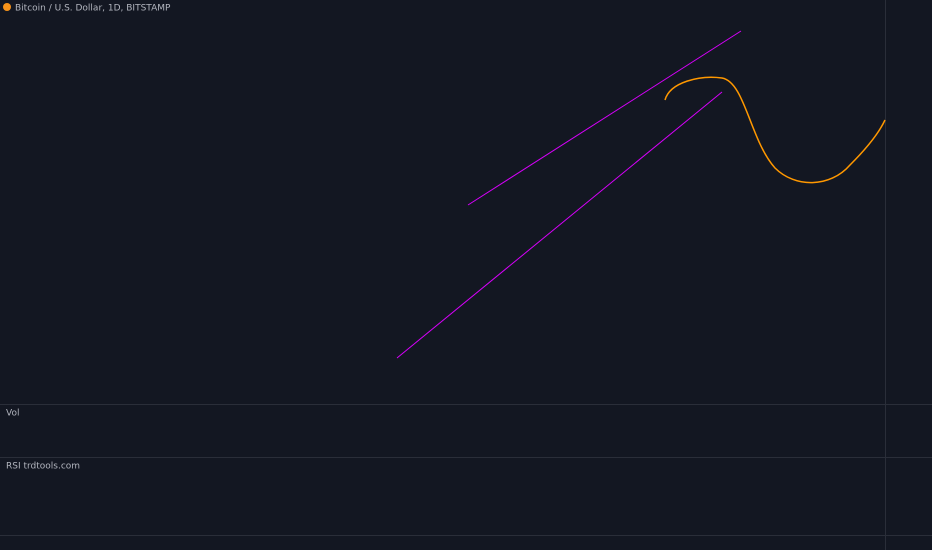 This screenshot has width=932, height=550. I want to click on chart-title: Bitcoin / U.S. Dollar, 1D, BITSTAMP, so click(93, 9).